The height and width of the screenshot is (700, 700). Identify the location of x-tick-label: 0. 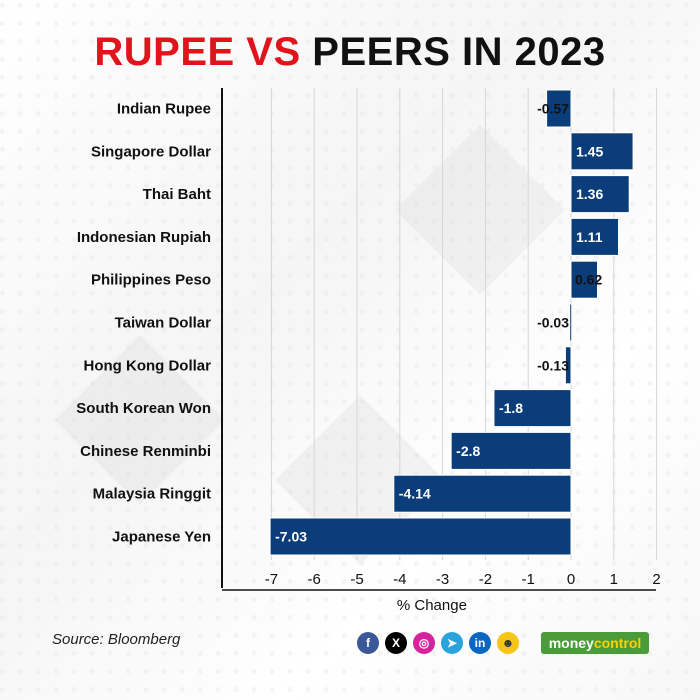
(571, 579).